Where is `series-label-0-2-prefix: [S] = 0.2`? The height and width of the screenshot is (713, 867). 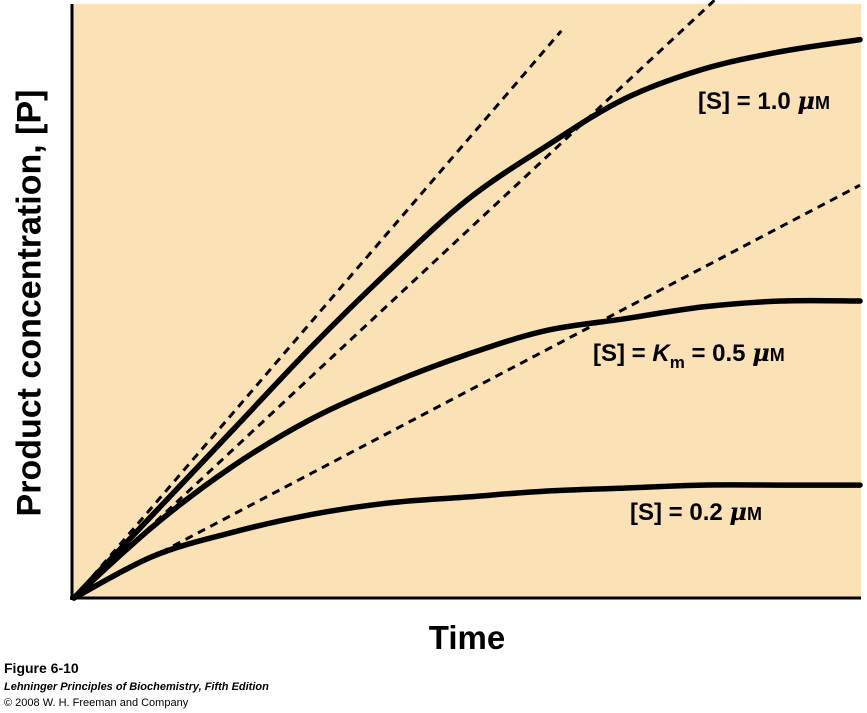 series-label-0-2-prefix: [S] = 0.2 is located at coordinates (679, 512).